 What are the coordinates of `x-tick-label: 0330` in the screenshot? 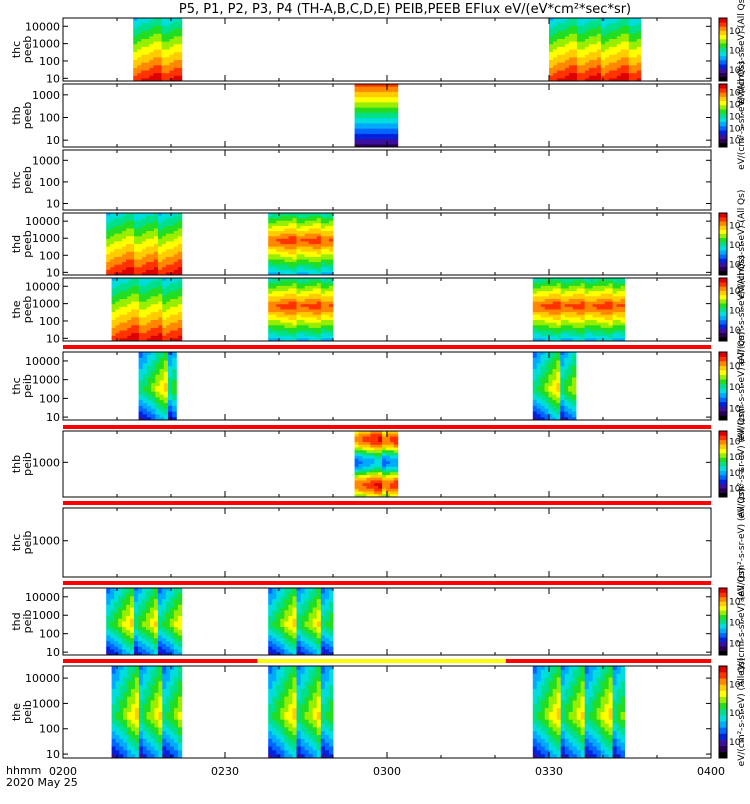 It's located at (549, 771).